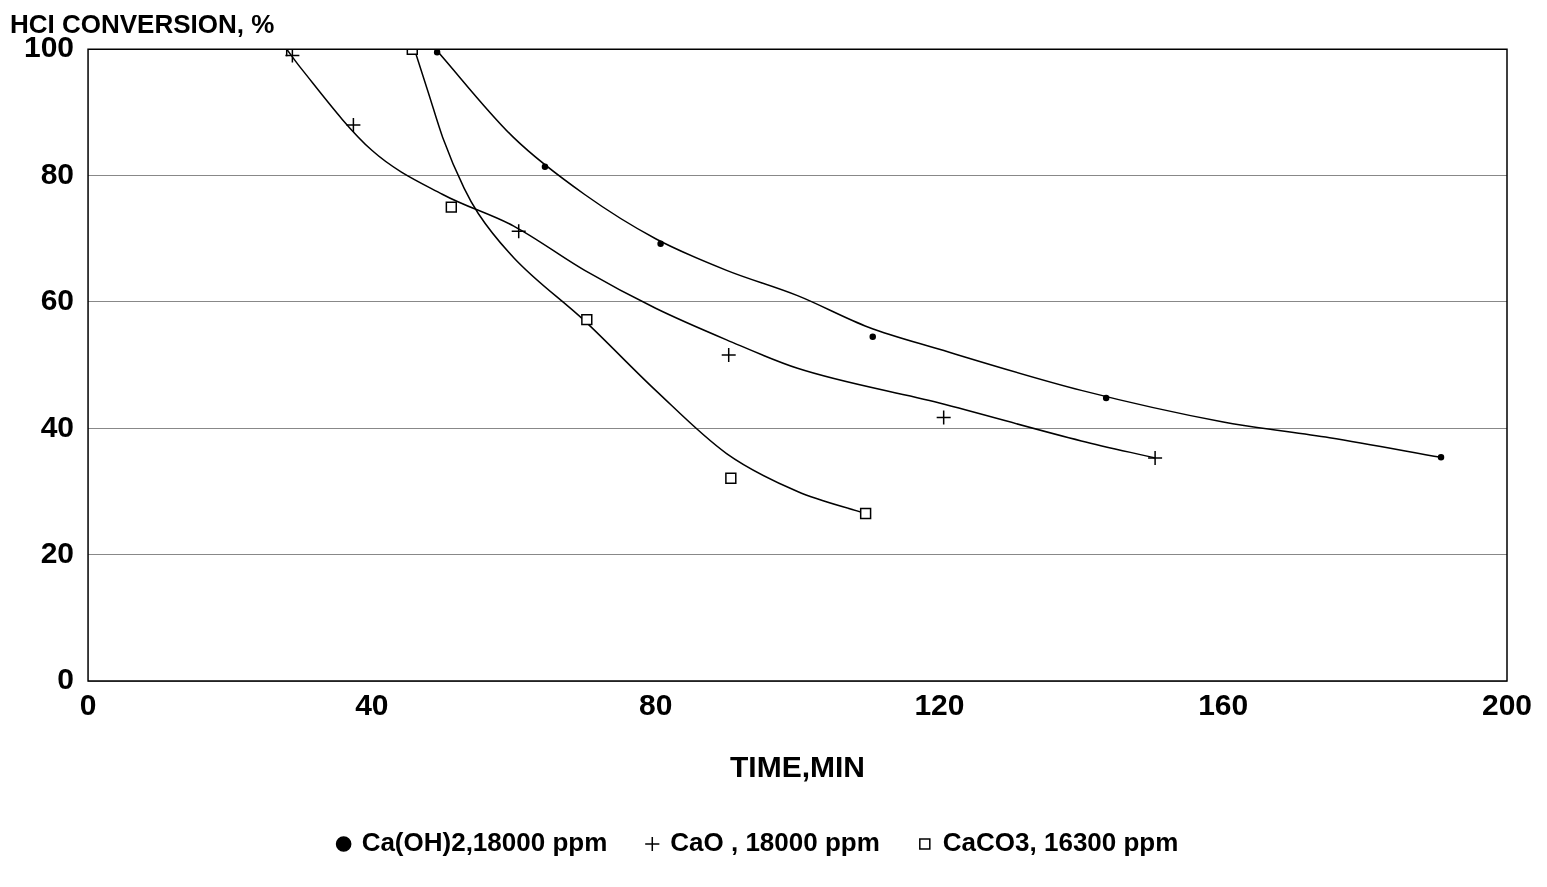  I want to click on legend-label: Ca(OH)2,18000 ppm, so click(484, 842).